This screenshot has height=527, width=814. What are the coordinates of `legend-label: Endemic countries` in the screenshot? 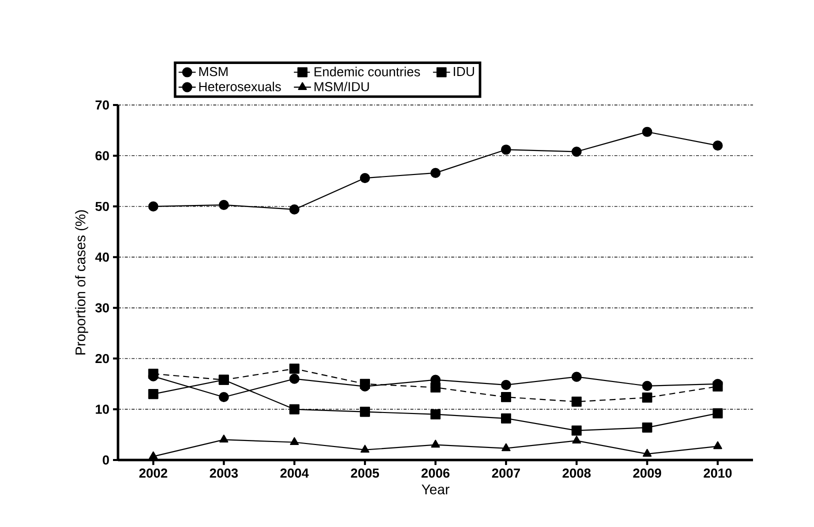 It's located at (367, 71).